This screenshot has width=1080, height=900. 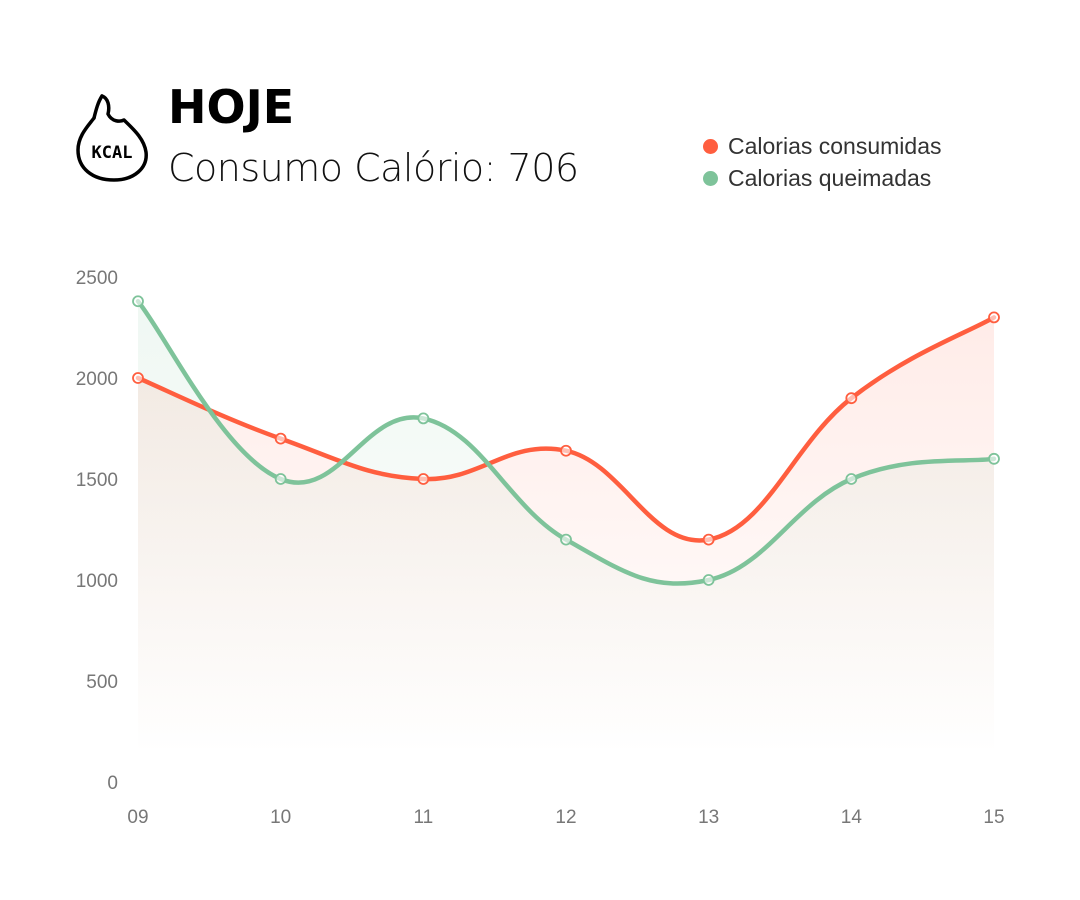 I want to click on x-tick-label: 15, so click(x=993, y=817).